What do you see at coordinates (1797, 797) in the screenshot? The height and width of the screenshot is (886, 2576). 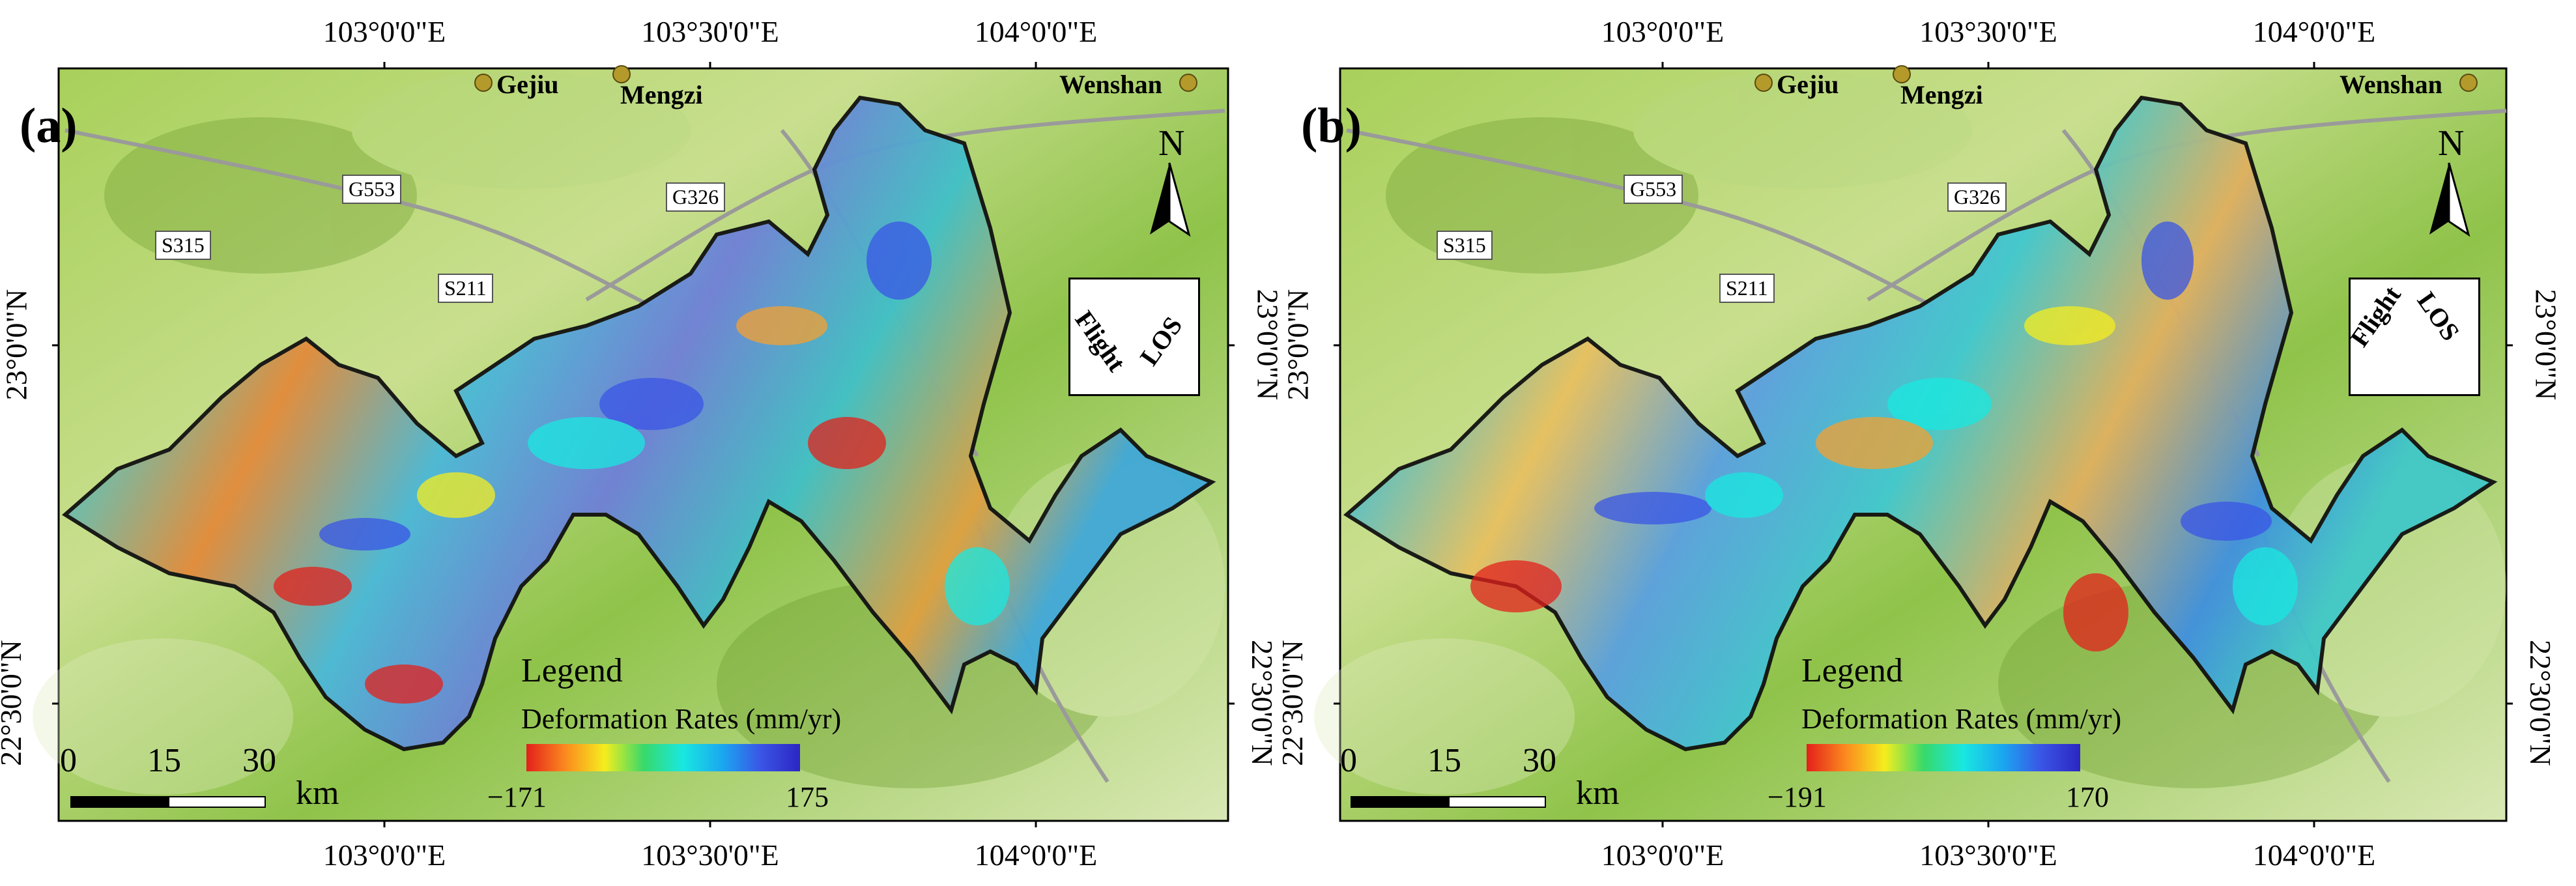 I see `legend-min: −191` at bounding box center [1797, 797].